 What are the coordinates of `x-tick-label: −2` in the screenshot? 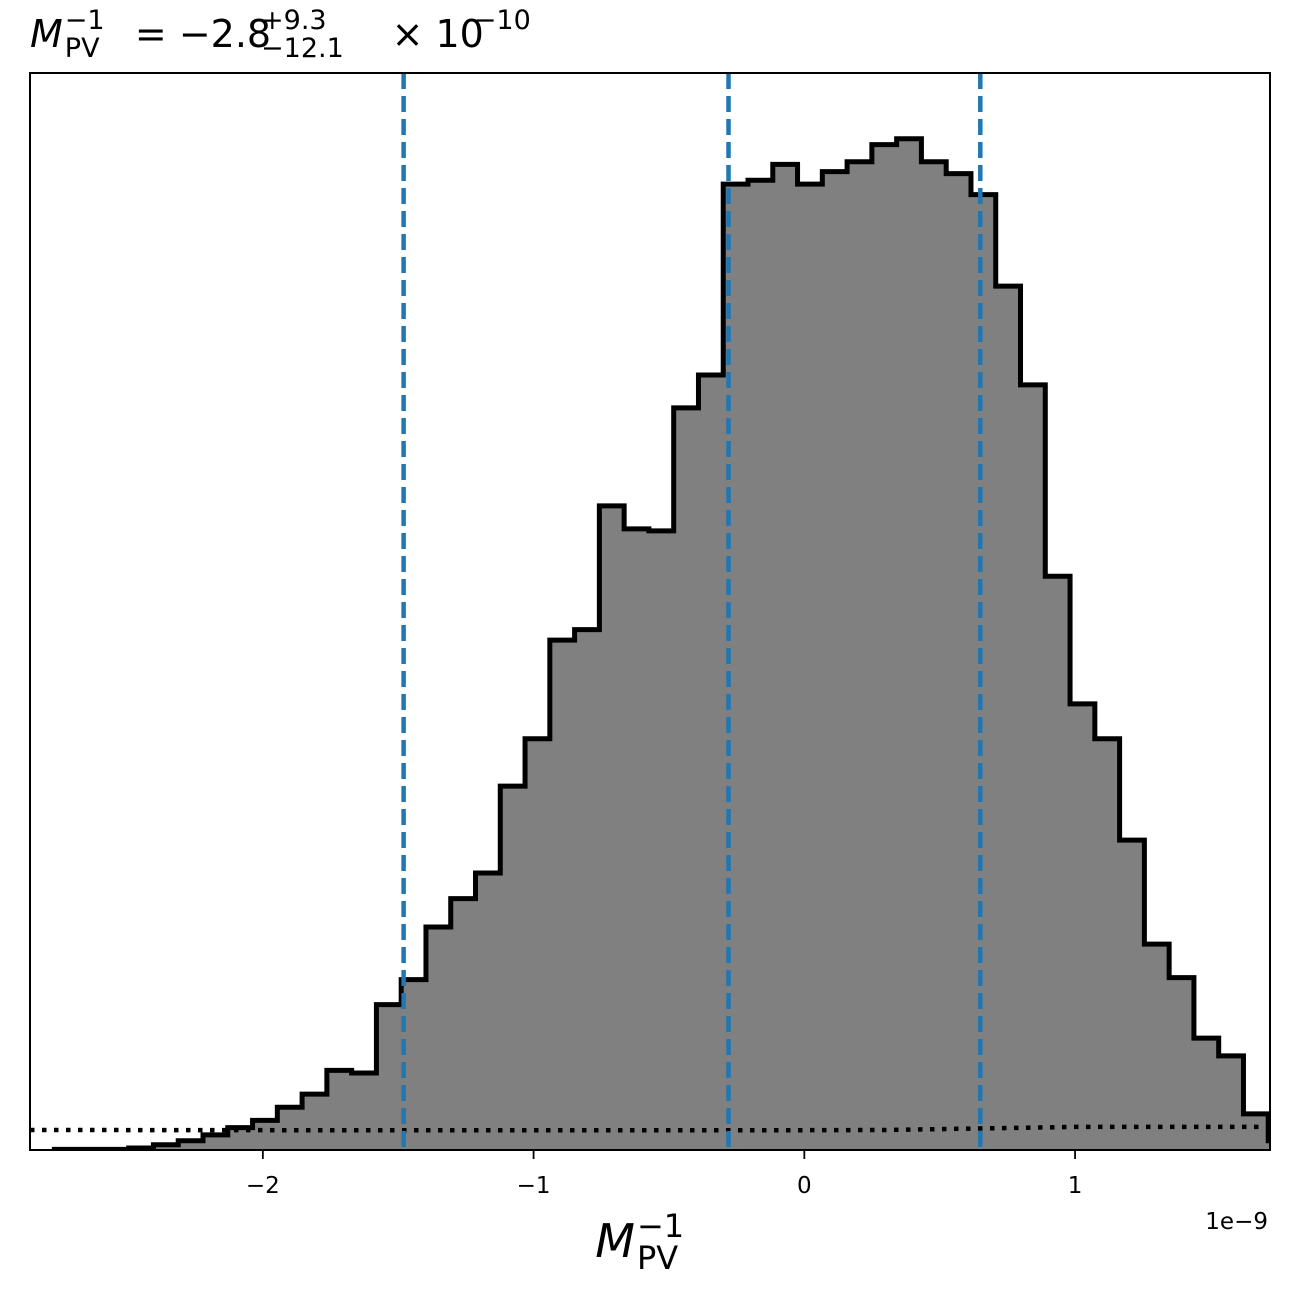 It's located at (263, 1186).